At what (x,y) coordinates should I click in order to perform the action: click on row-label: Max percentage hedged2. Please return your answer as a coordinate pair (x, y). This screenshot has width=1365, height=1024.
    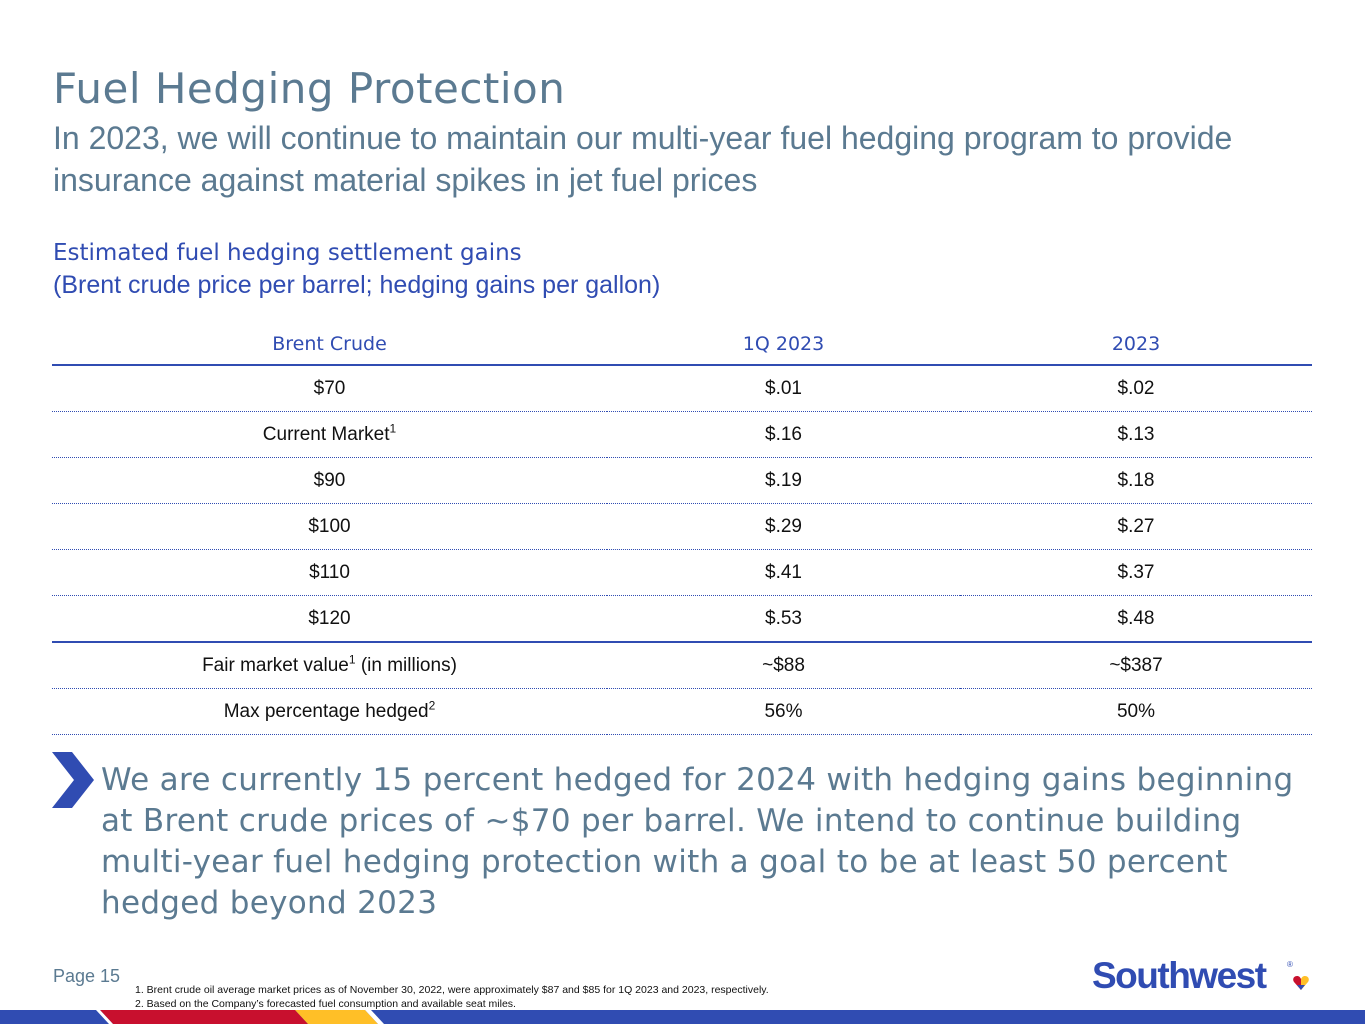
    Looking at the image, I should click on (329, 711).